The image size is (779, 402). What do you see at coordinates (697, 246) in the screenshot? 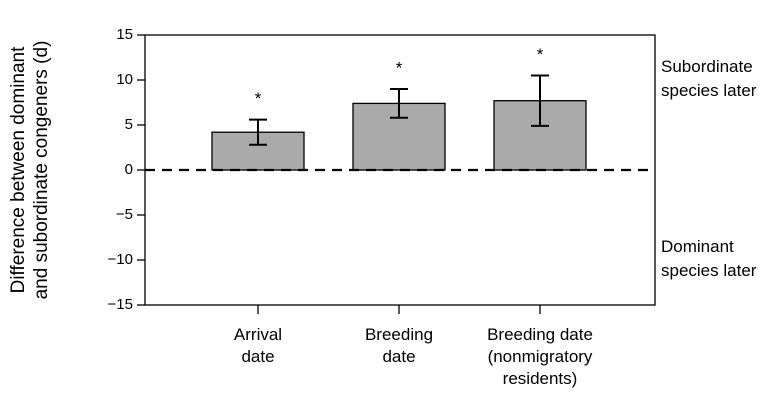
I see `side-label-line: Dominant` at bounding box center [697, 246].